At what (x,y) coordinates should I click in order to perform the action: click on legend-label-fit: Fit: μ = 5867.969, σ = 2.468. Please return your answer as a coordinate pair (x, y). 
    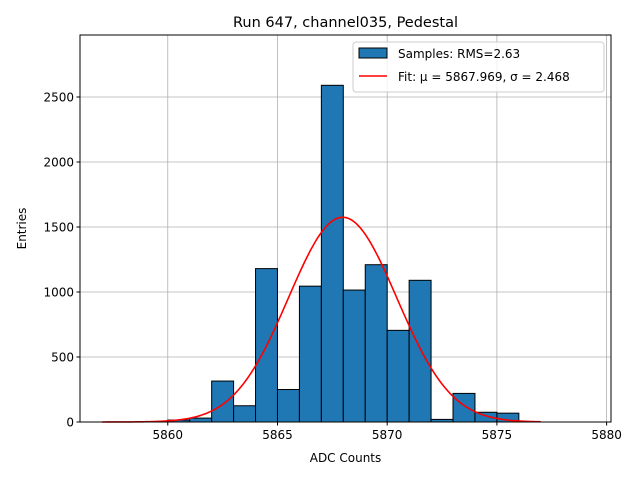
    Looking at the image, I should click on (484, 77).